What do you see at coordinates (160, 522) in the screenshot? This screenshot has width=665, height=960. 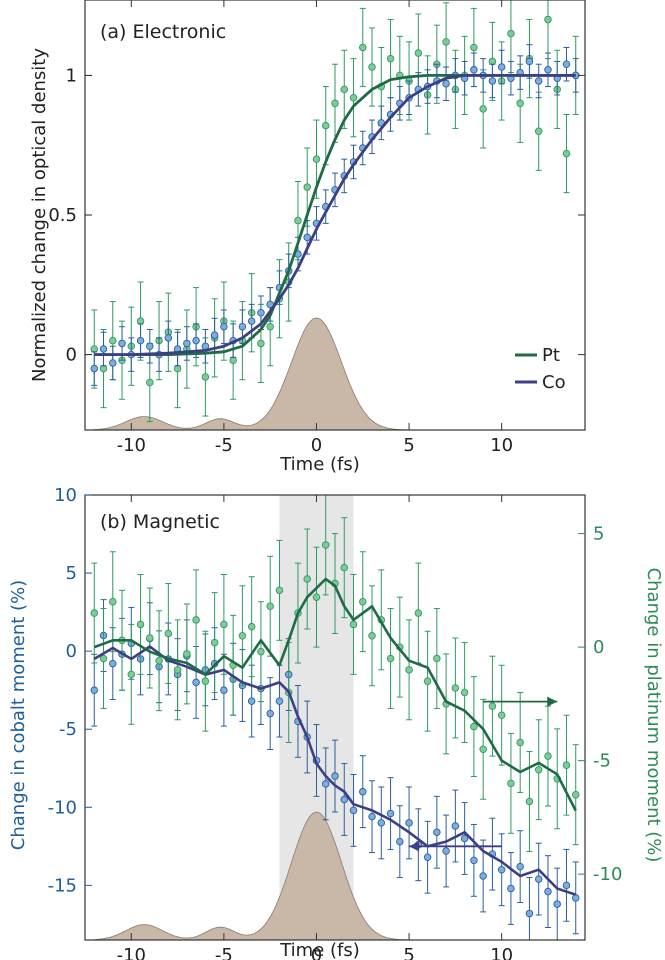 I see `panel-b-label: (b) Magnetic` at bounding box center [160, 522].